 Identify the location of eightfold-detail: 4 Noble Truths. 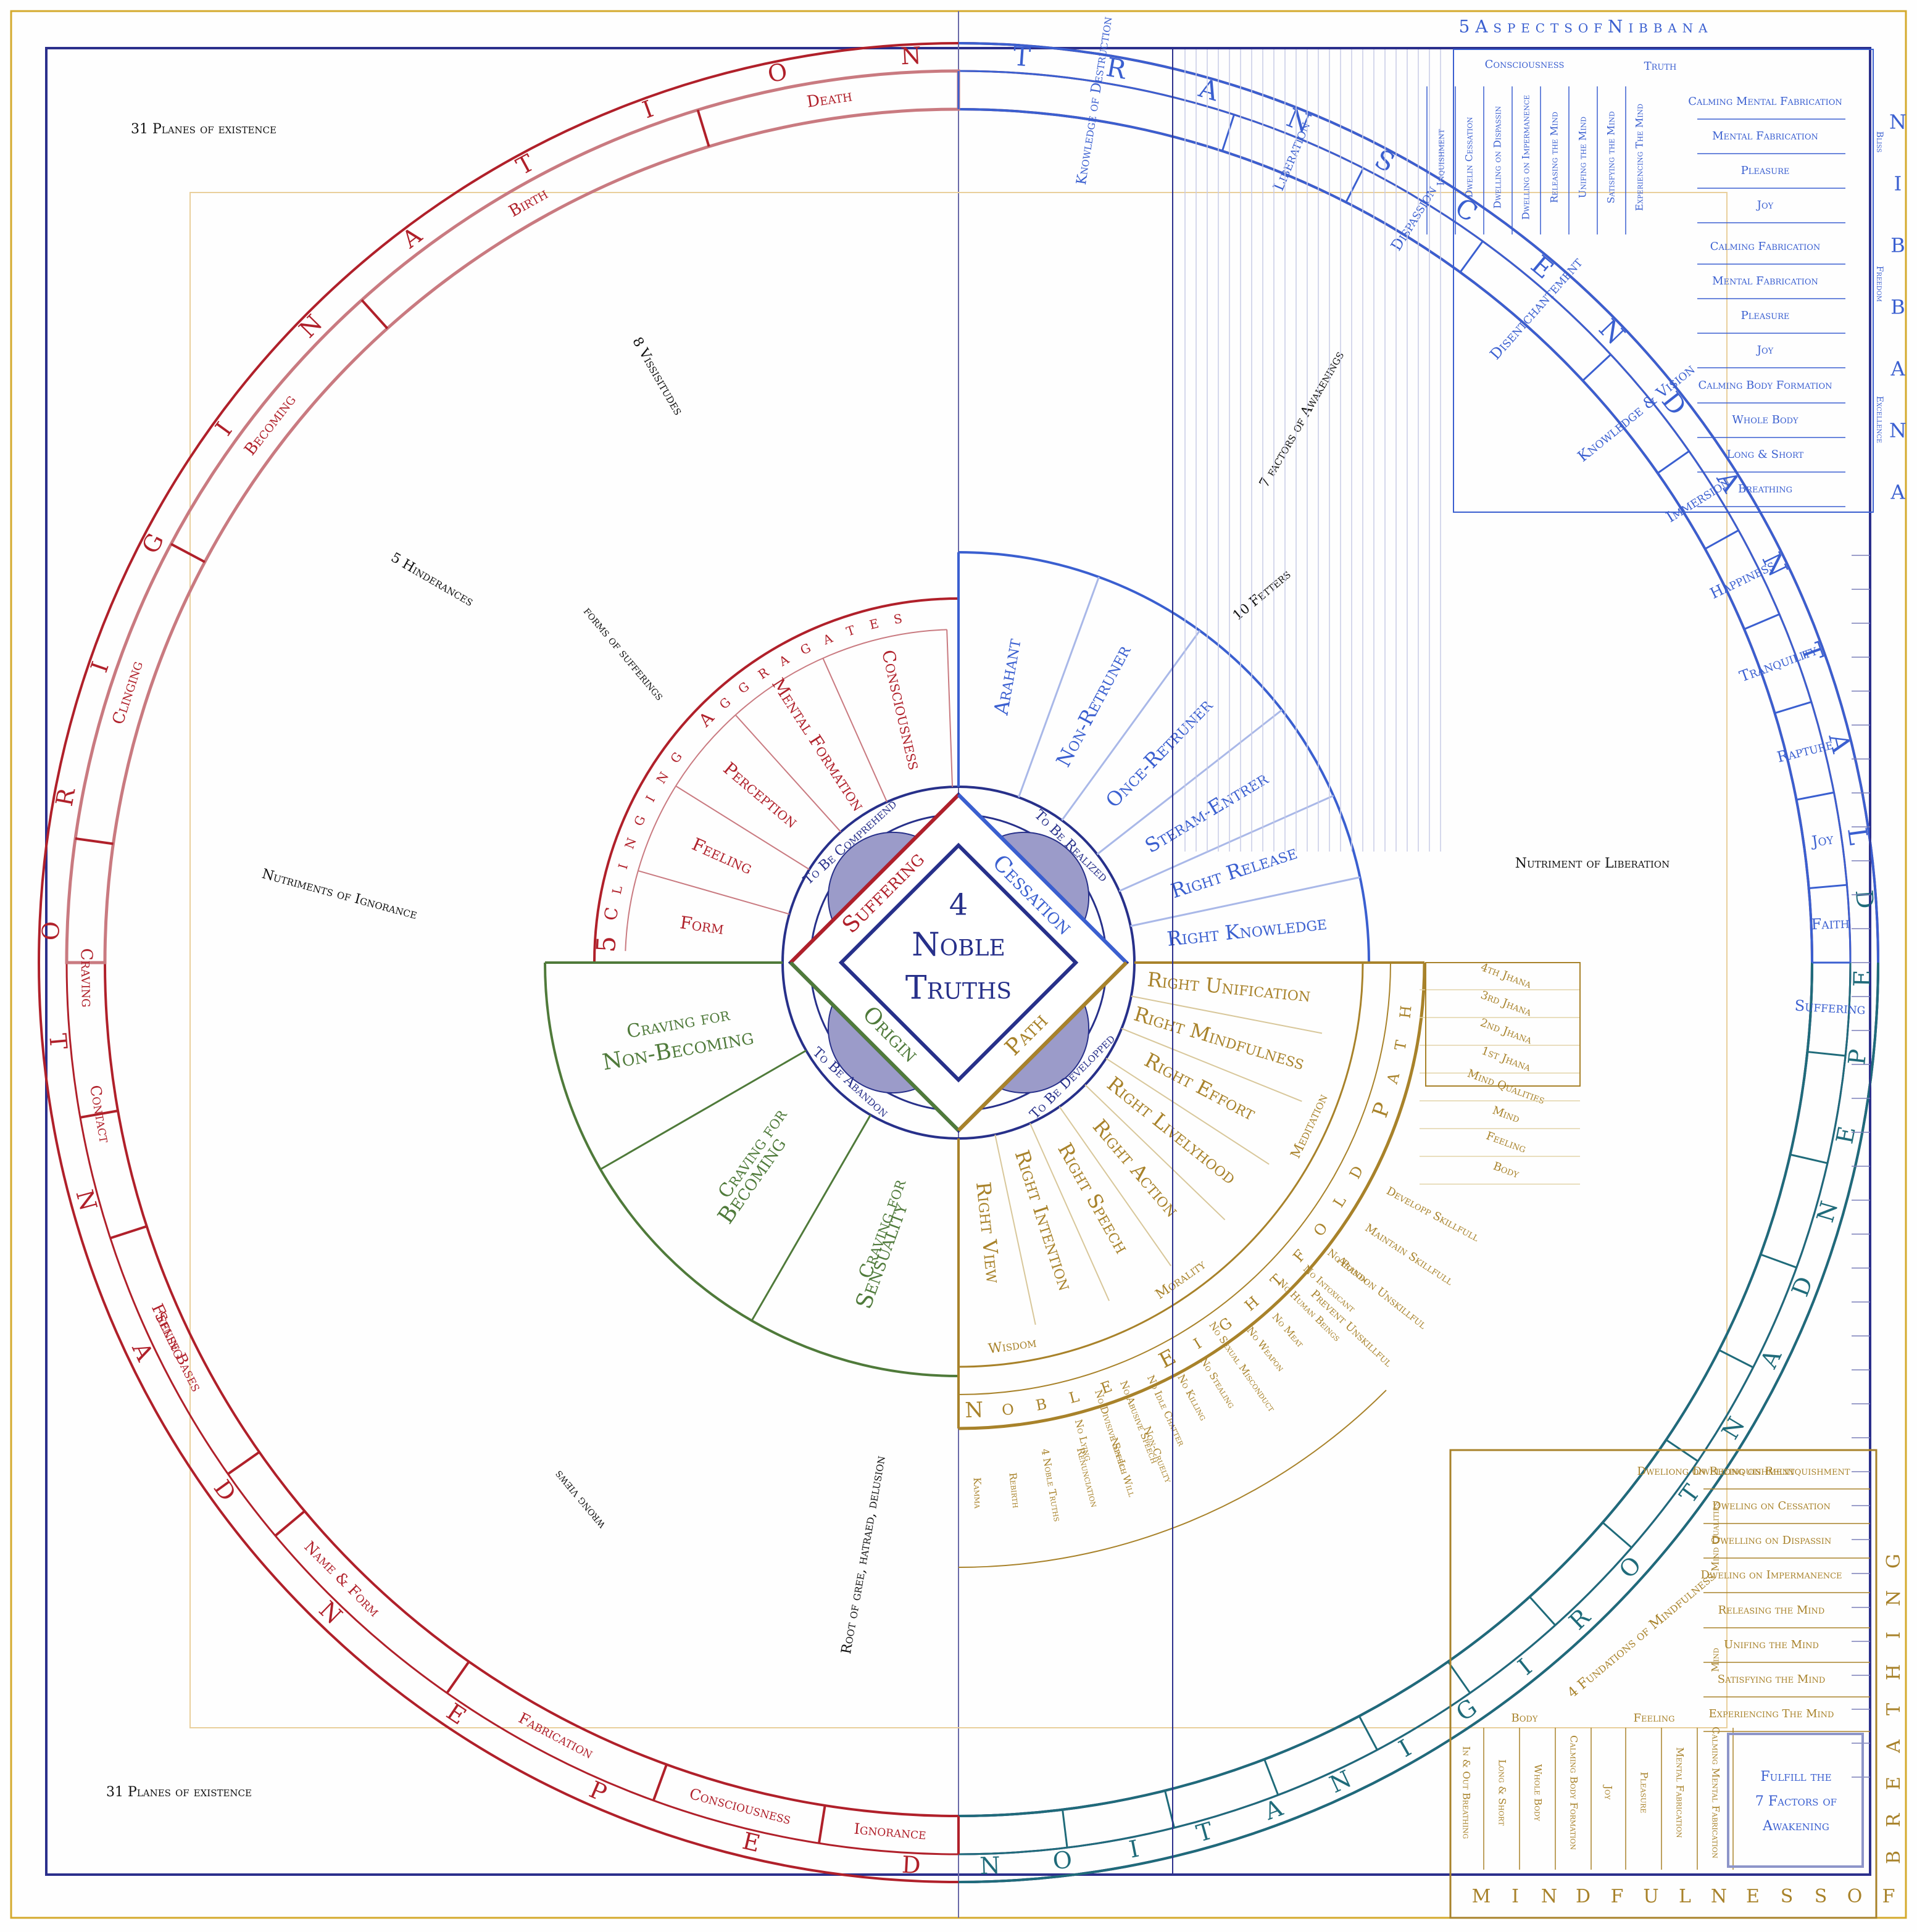
(1051, 1485).